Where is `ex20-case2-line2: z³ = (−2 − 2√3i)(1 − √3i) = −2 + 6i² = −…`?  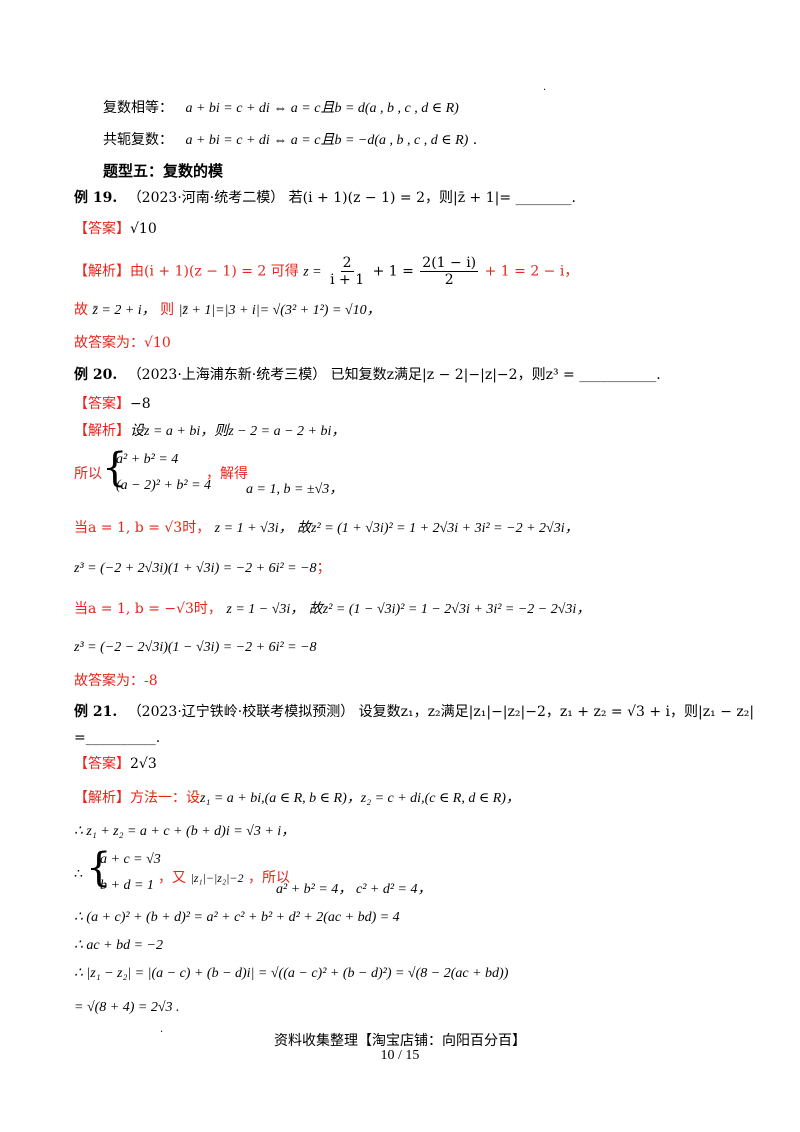 ex20-case2-line2: z³ = (−2 − 2√3i)(1 − √3i) = −2 + 6i² = −… is located at coordinates (195, 647).